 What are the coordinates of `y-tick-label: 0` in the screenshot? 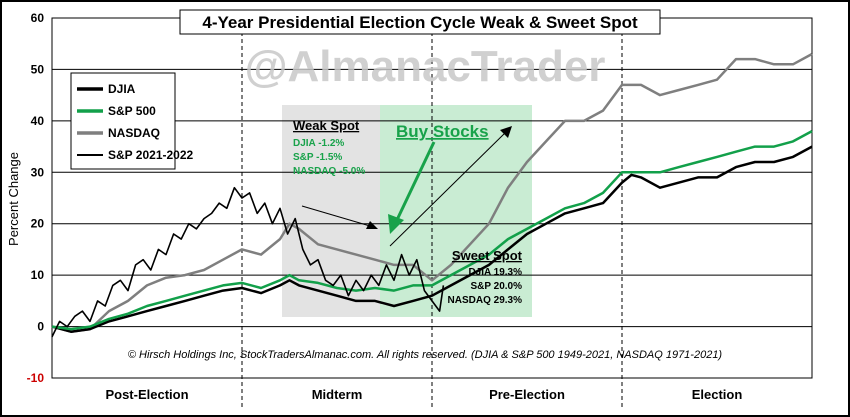 It's located at (40, 327).